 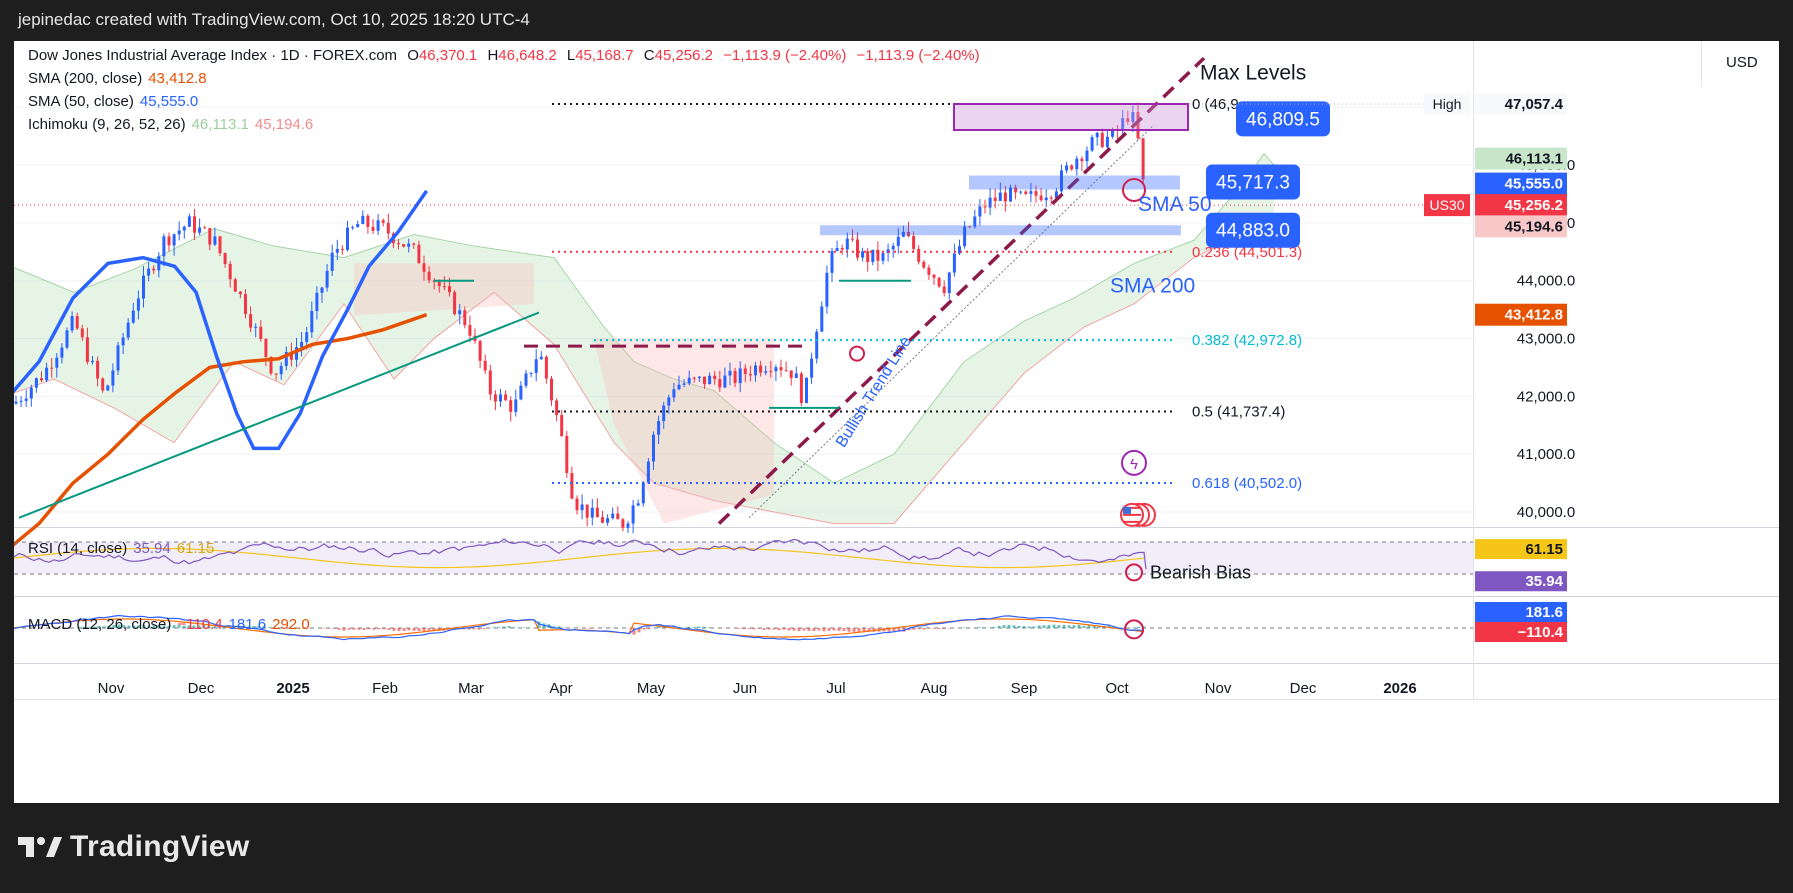 What do you see at coordinates (683, 55) in the screenshot?
I see `close-value: 45,256.2` at bounding box center [683, 55].